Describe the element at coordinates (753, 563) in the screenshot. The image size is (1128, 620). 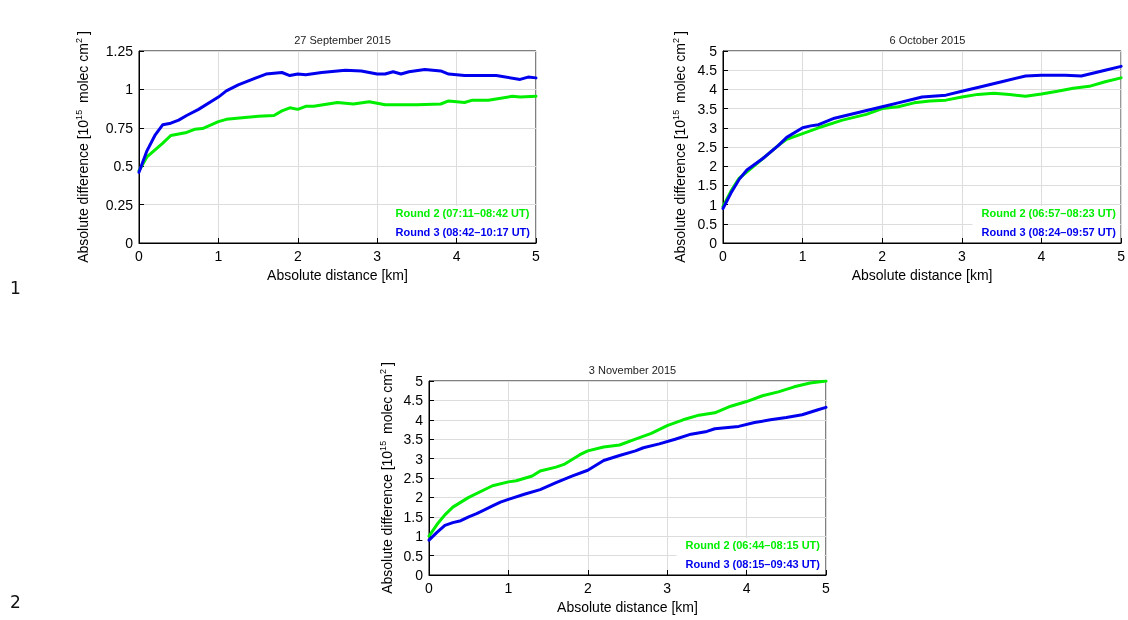
I see `text: Round 3 (08:15–09:43 UT)` at that location.